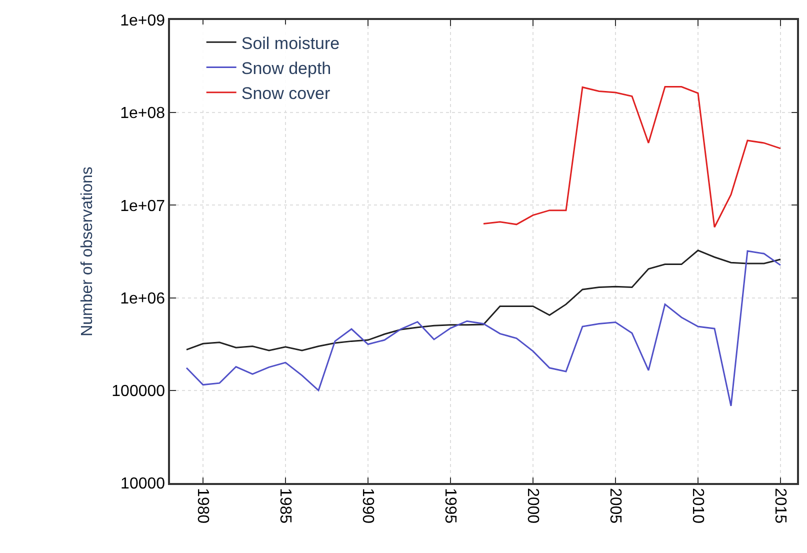 The height and width of the screenshot is (553, 807). Describe the element at coordinates (143, 113) in the screenshot. I see `y-tick-label: 1e+08` at that location.